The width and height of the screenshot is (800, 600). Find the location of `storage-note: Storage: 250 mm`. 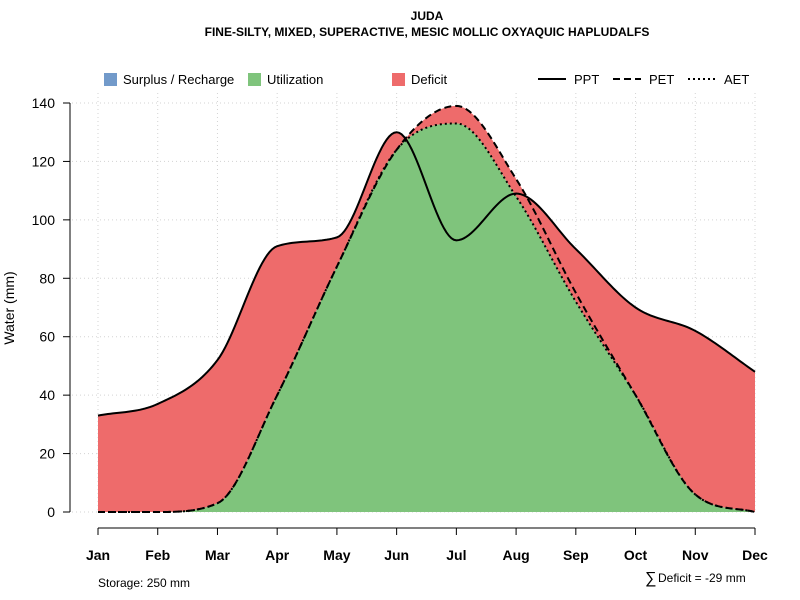

storage-note: Storage: 250 mm is located at coordinates (144, 583).